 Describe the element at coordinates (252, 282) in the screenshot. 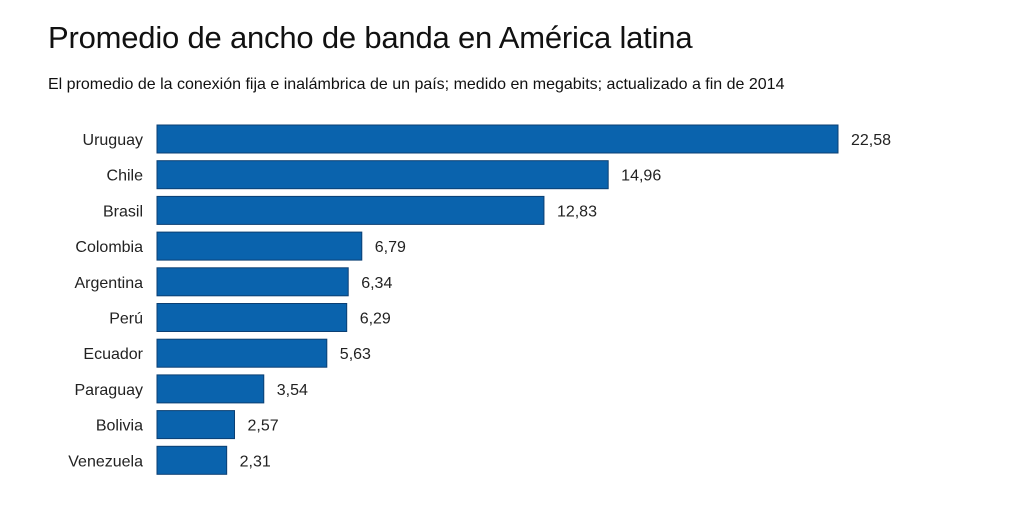

I see `bar-argentina` at that location.